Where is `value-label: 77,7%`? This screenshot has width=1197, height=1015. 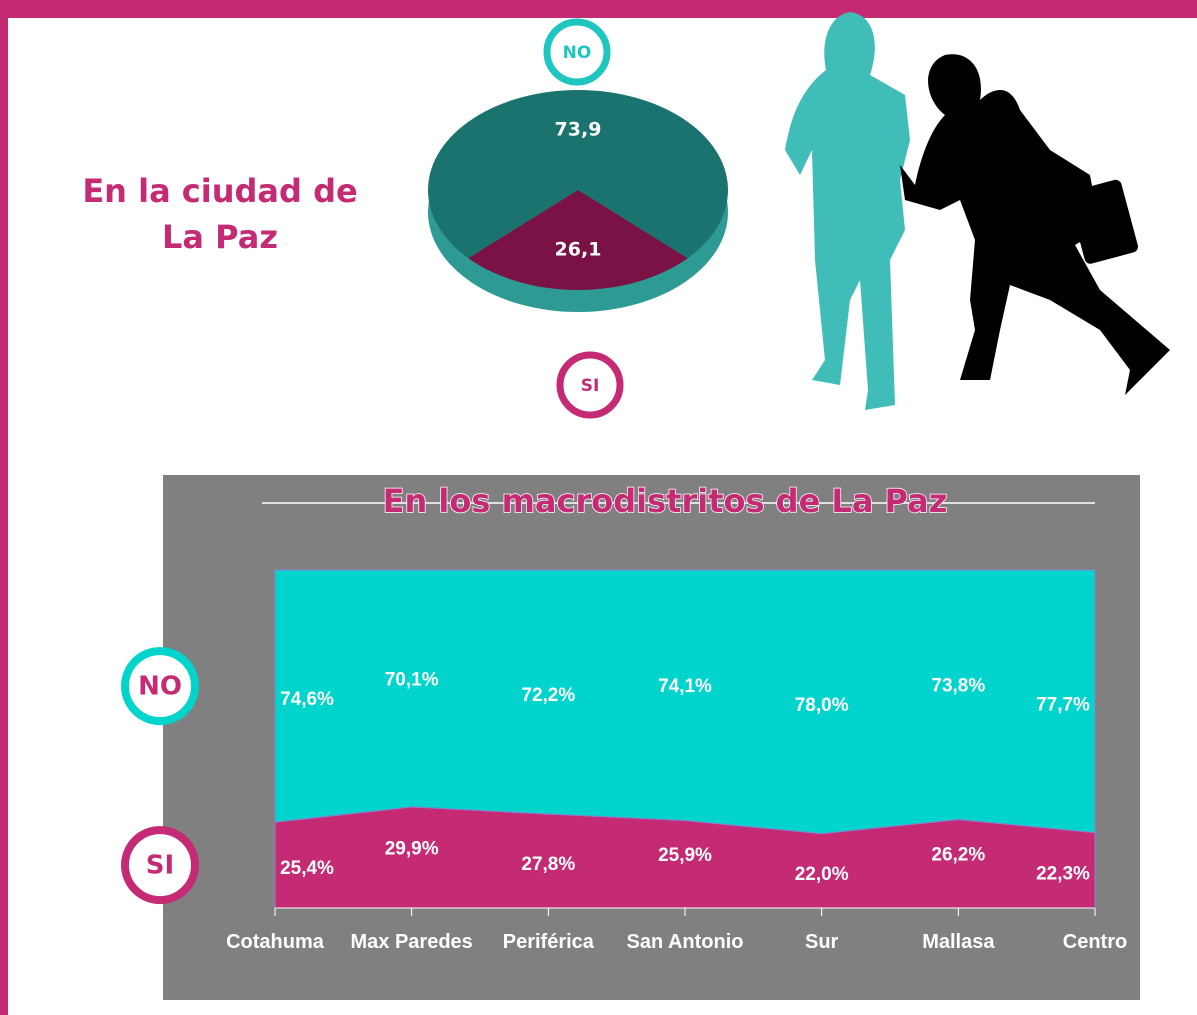 value-label: 77,7% is located at coordinates (1063, 704).